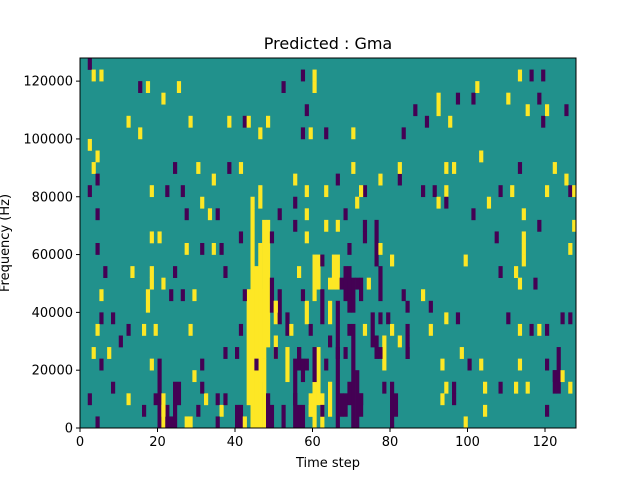 The width and height of the screenshot is (640, 480). I want to click on x-axis-label: Time step, so click(327, 463).